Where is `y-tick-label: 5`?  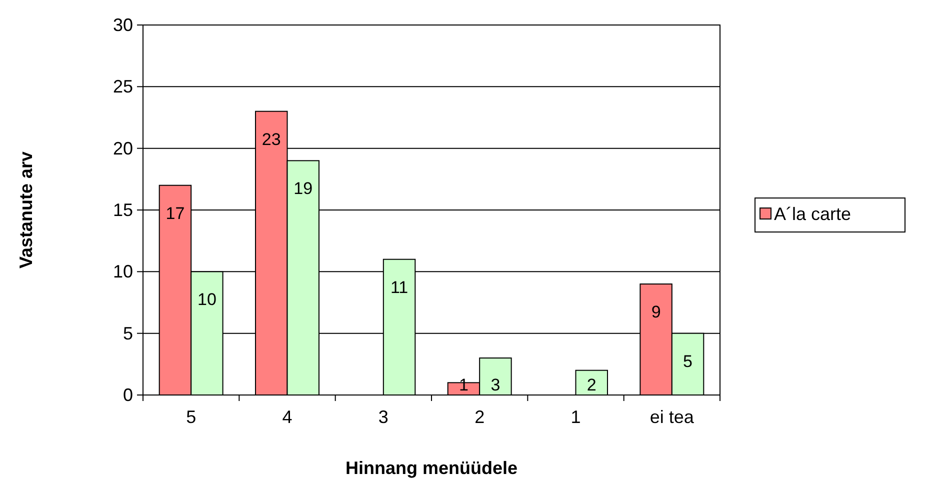
y-tick-label: 5 is located at coordinates (127, 333).